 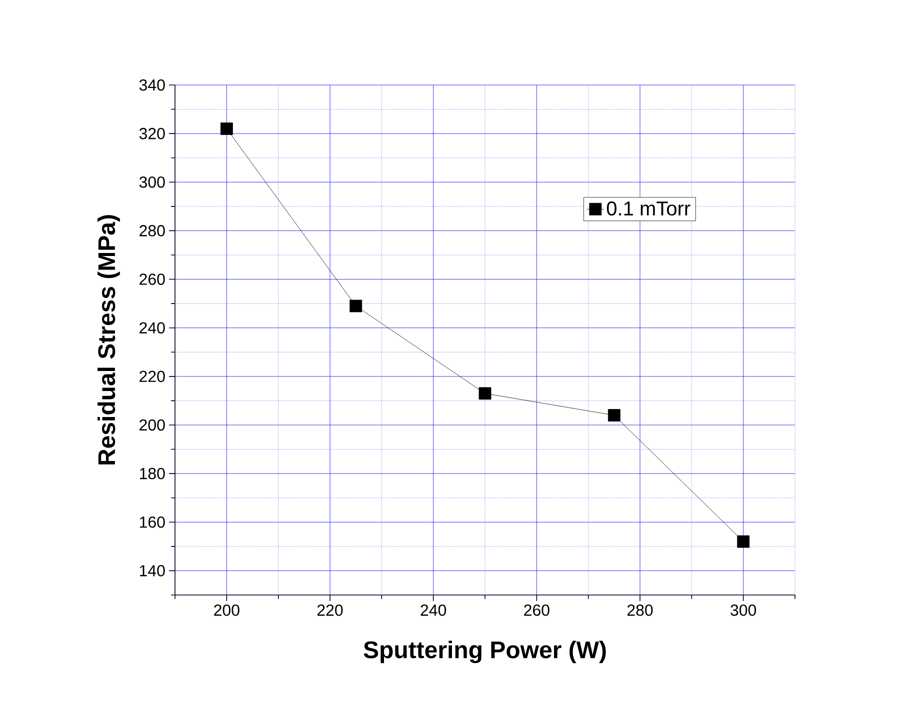 I want to click on legend-label: 0.1 mTorr, so click(x=648, y=208).